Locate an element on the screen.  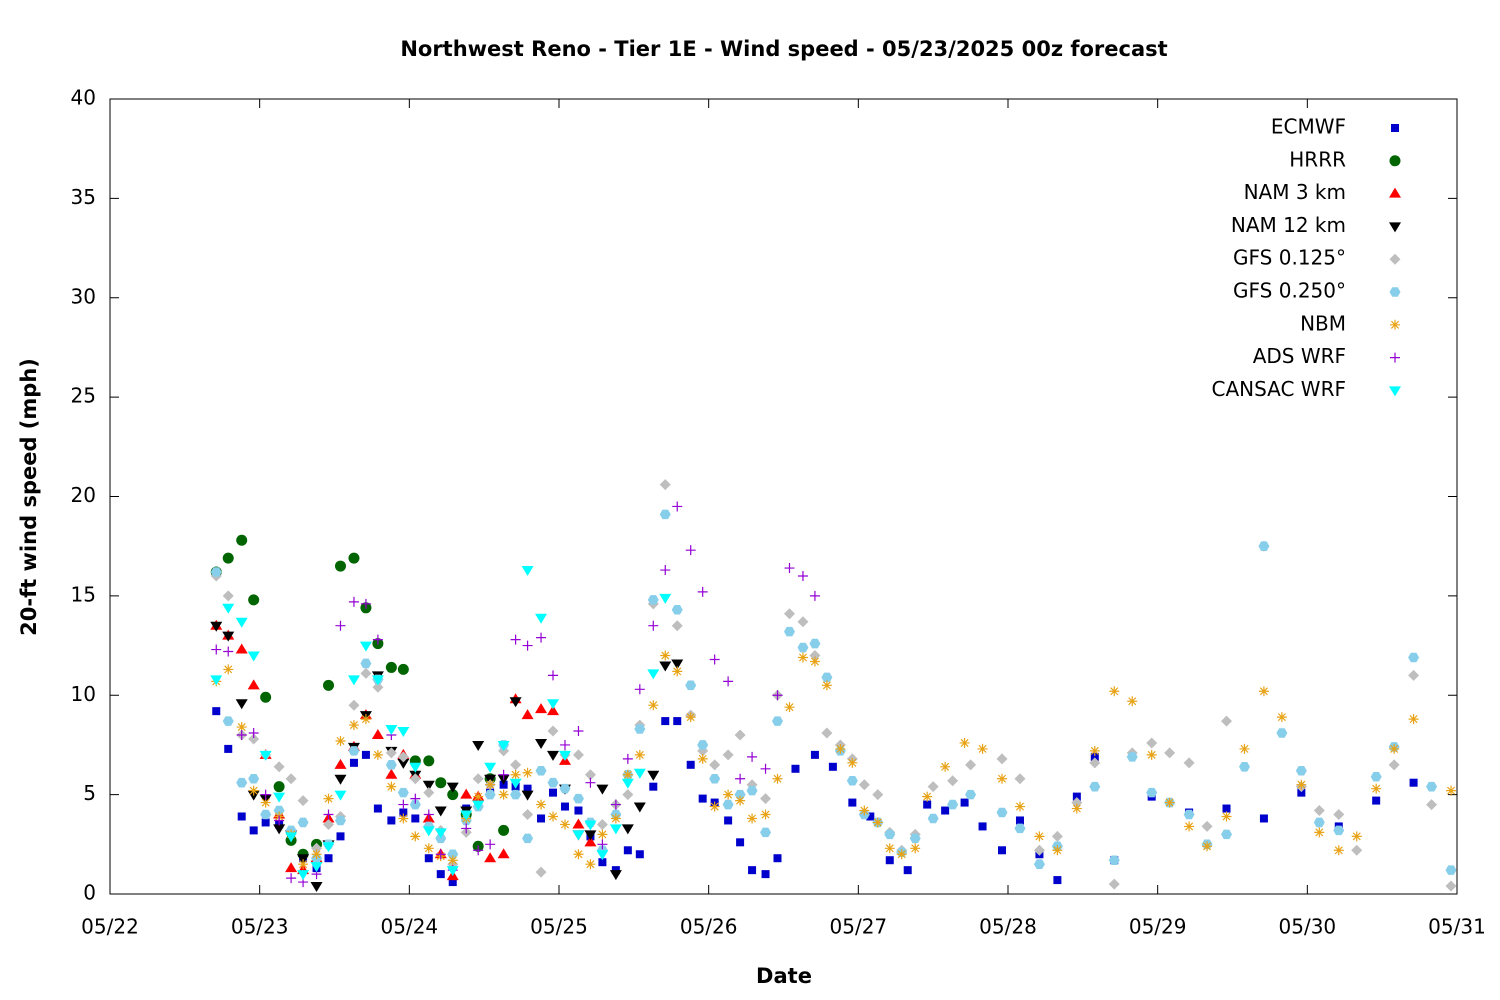
x-tick-label: 05/25 is located at coordinates (559, 927).